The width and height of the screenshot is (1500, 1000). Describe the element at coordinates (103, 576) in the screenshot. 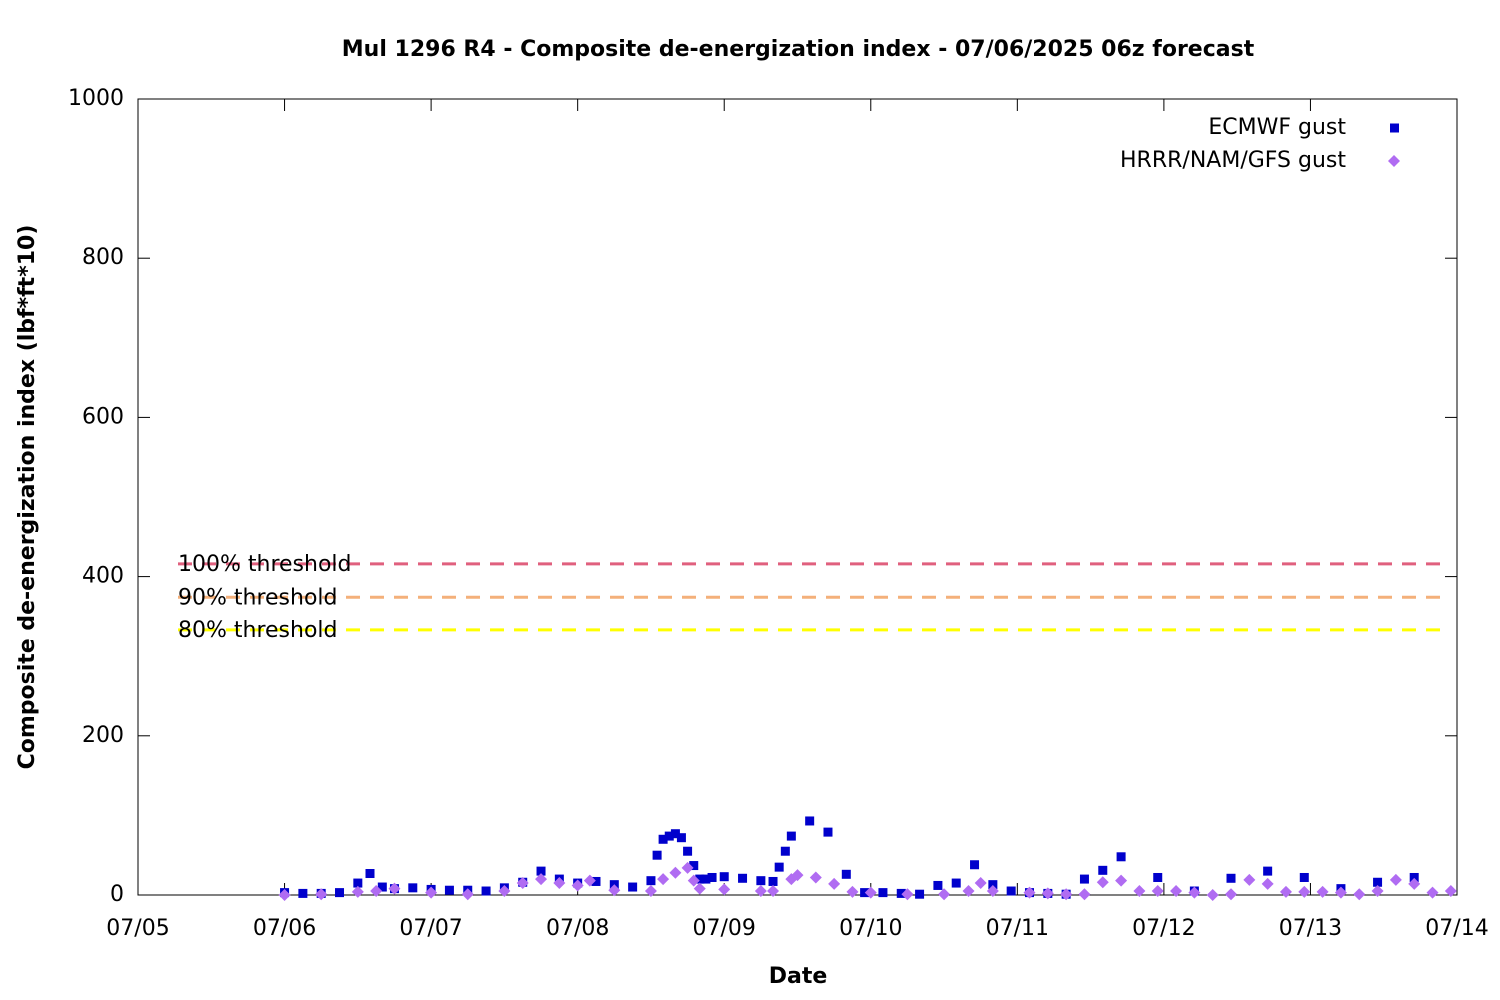

I see `y-tick-label: 400` at that location.